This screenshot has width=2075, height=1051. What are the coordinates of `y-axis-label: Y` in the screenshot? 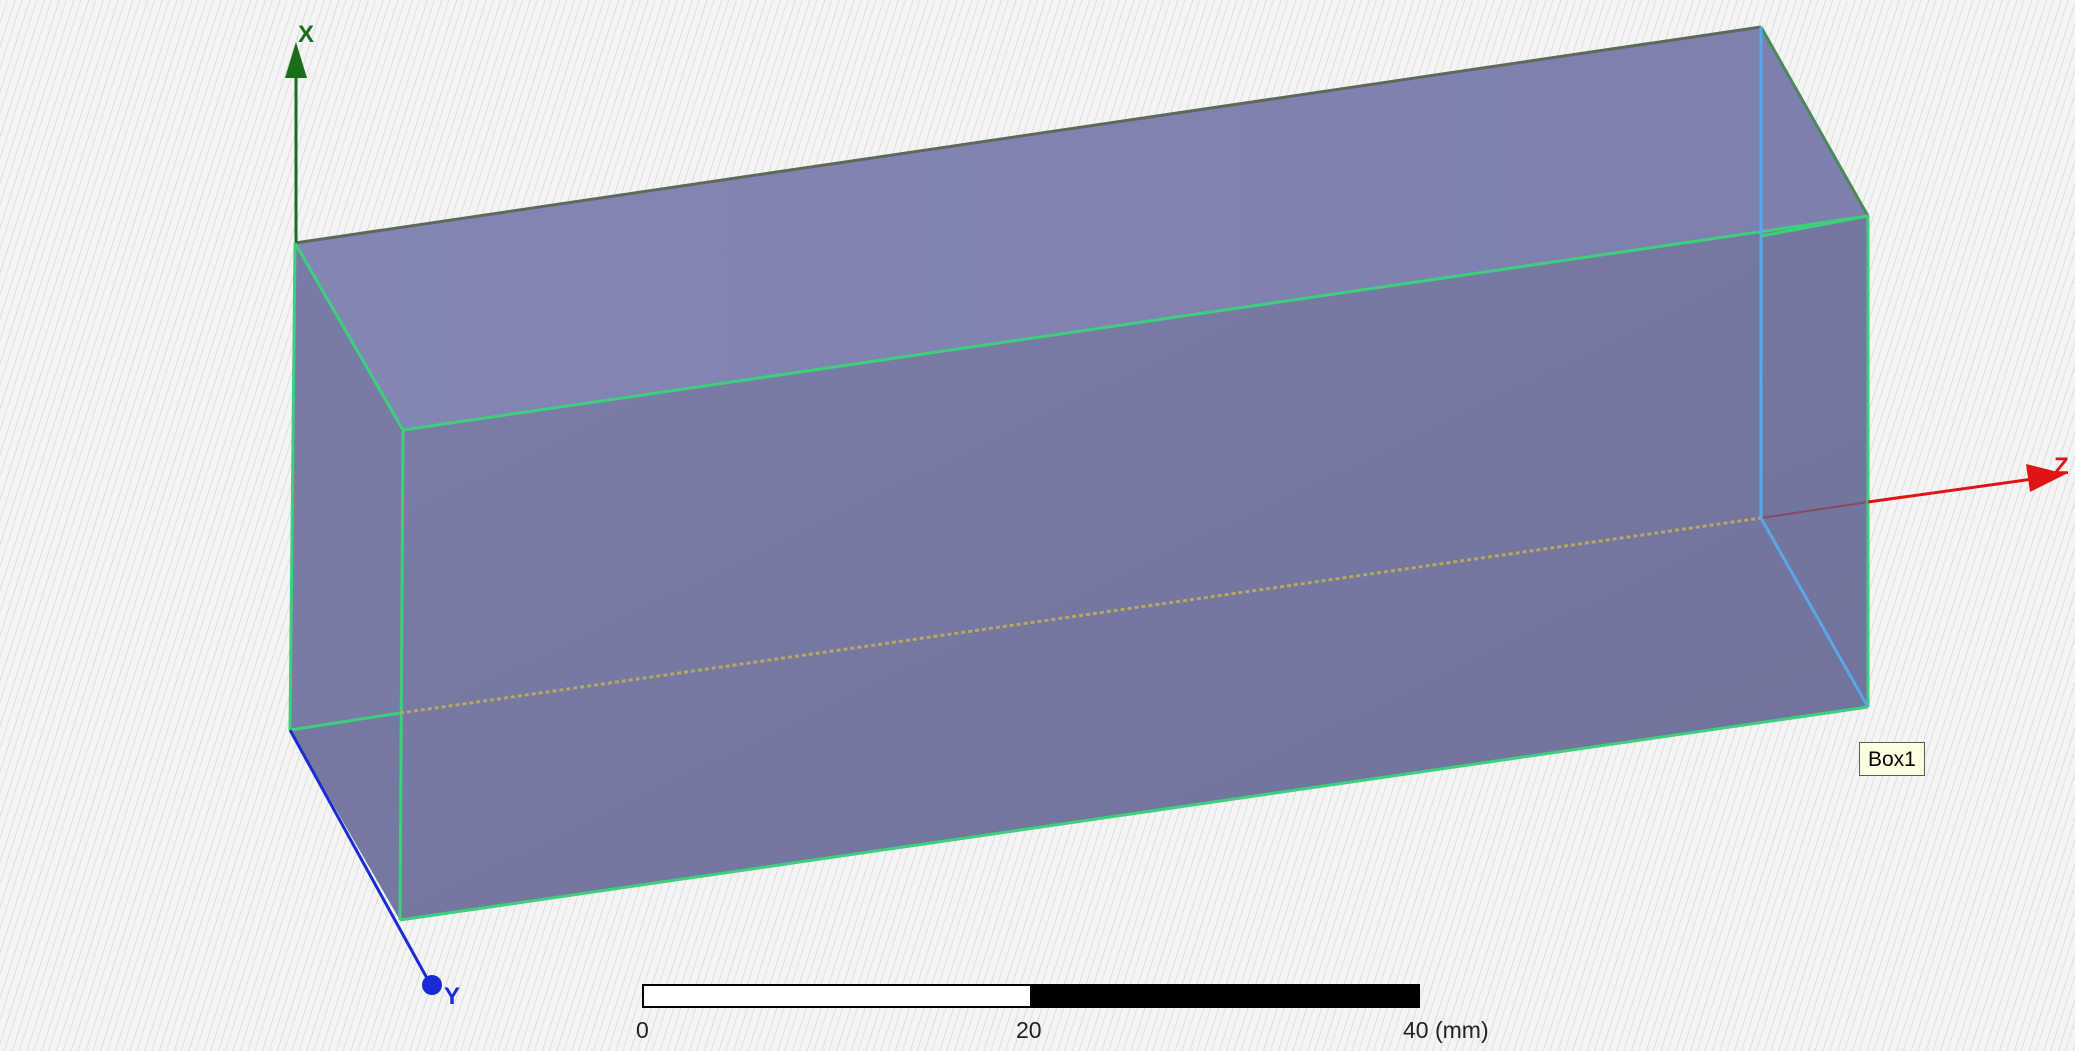 It's located at (452, 996).